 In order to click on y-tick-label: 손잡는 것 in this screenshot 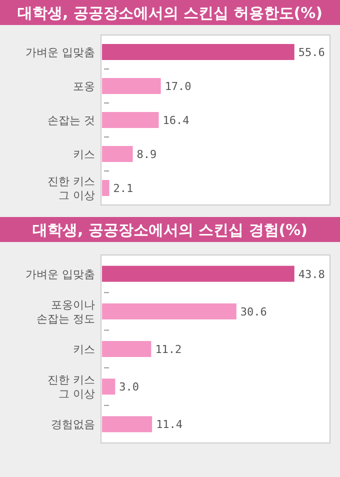, I will do `click(71, 120)`.